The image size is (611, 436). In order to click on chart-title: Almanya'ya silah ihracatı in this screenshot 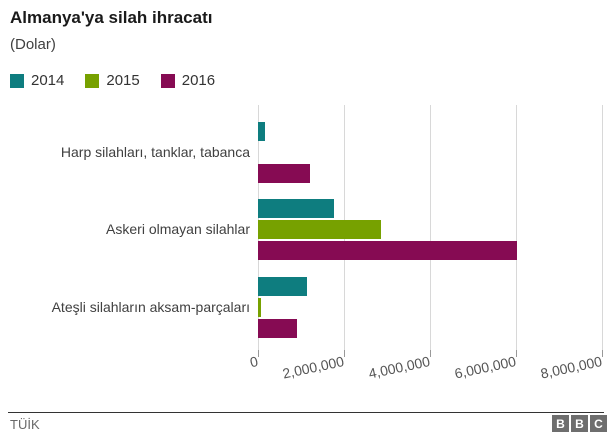, I will do `click(111, 17)`.